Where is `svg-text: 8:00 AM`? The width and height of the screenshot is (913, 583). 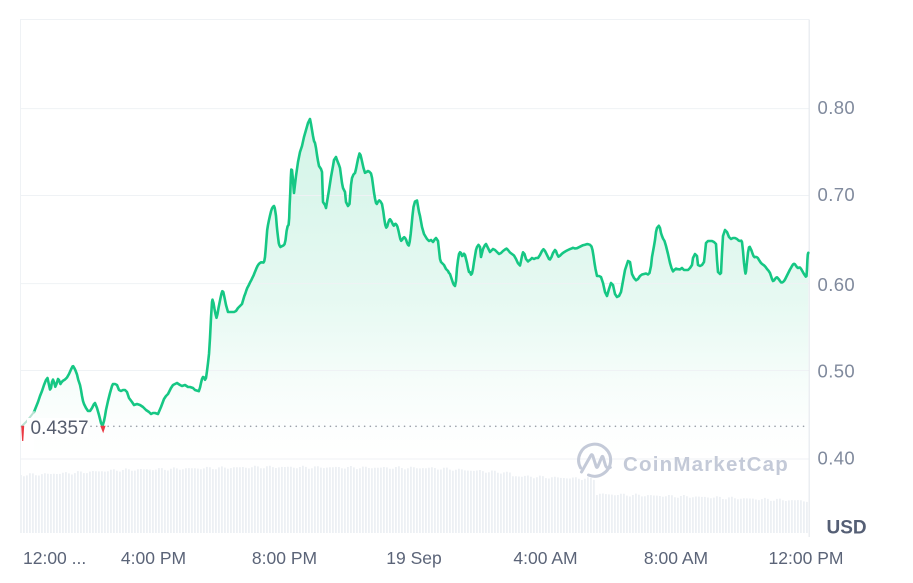
svg-text: 8:00 AM is located at coordinates (676, 558).